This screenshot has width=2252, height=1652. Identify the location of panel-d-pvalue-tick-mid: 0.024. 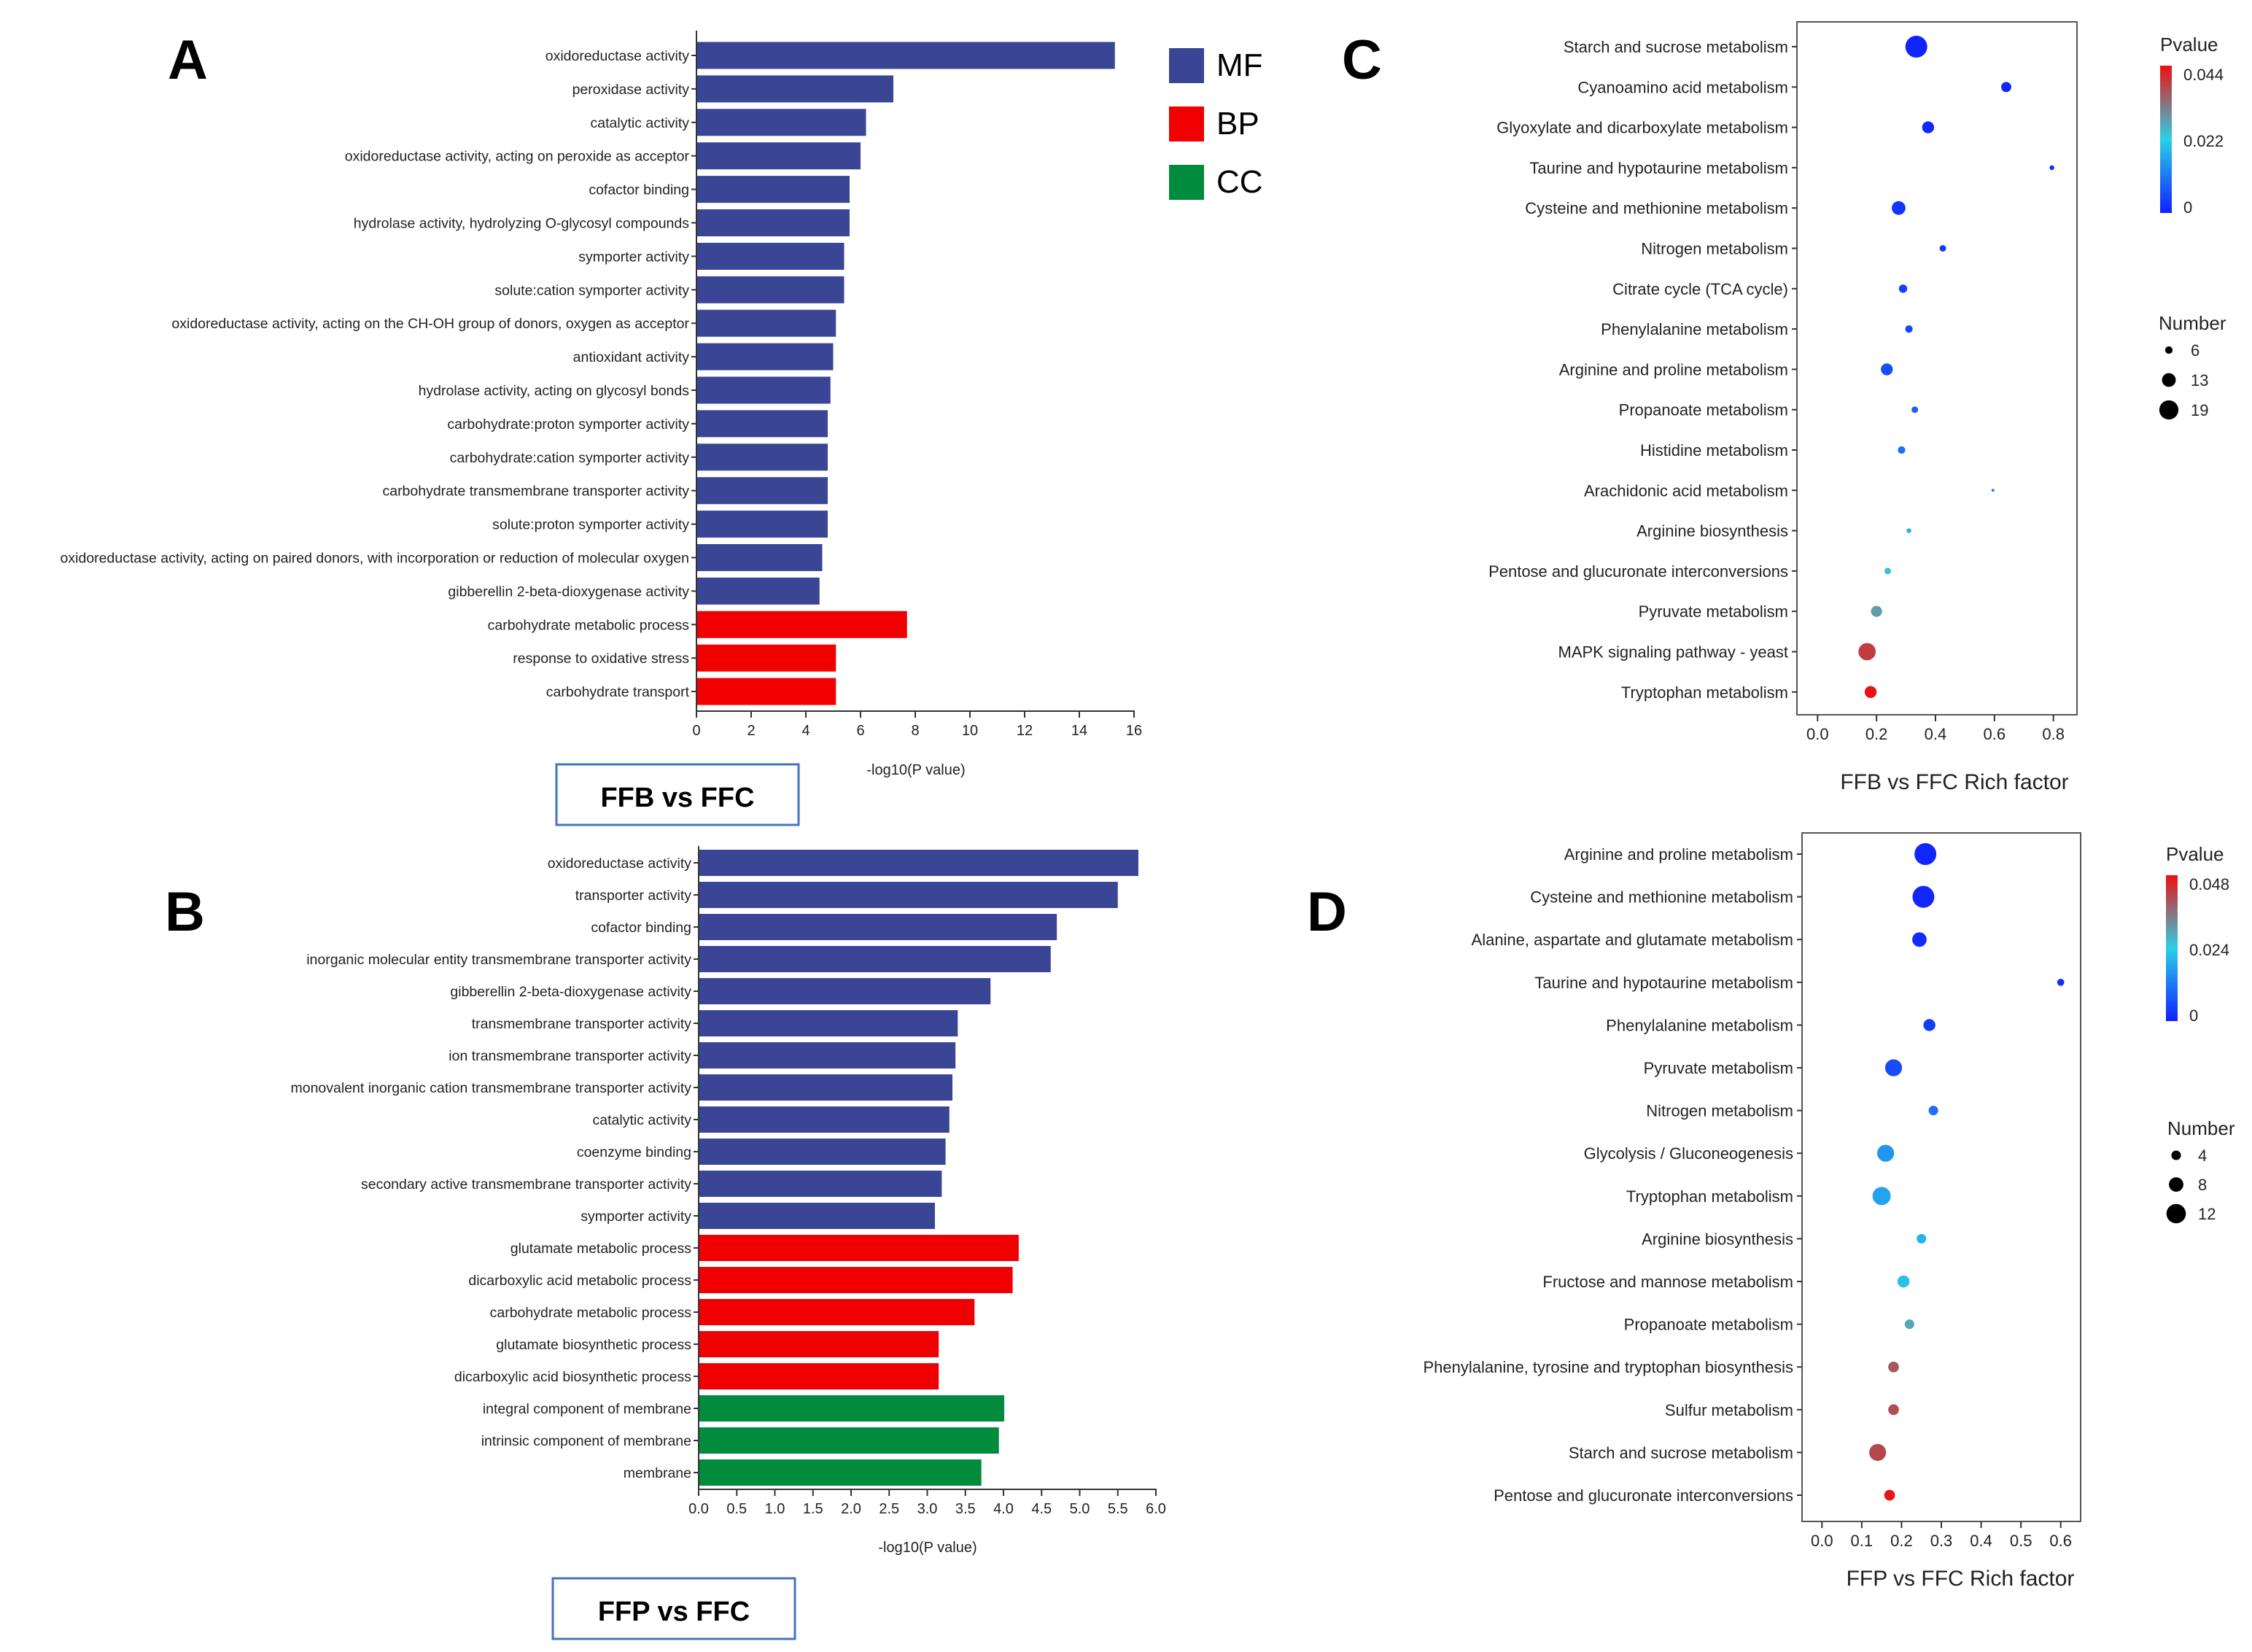
(2209, 950).